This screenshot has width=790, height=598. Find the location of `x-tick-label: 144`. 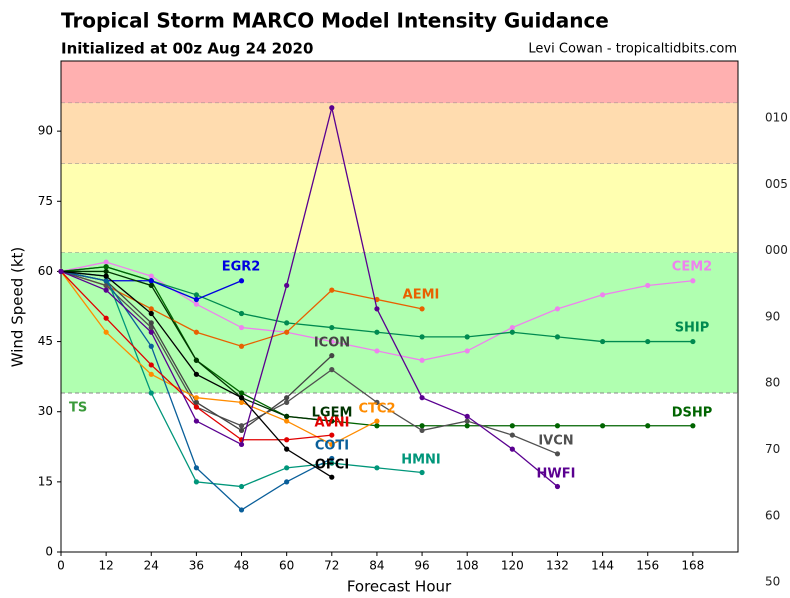

x-tick-label: 144 is located at coordinates (602, 566).